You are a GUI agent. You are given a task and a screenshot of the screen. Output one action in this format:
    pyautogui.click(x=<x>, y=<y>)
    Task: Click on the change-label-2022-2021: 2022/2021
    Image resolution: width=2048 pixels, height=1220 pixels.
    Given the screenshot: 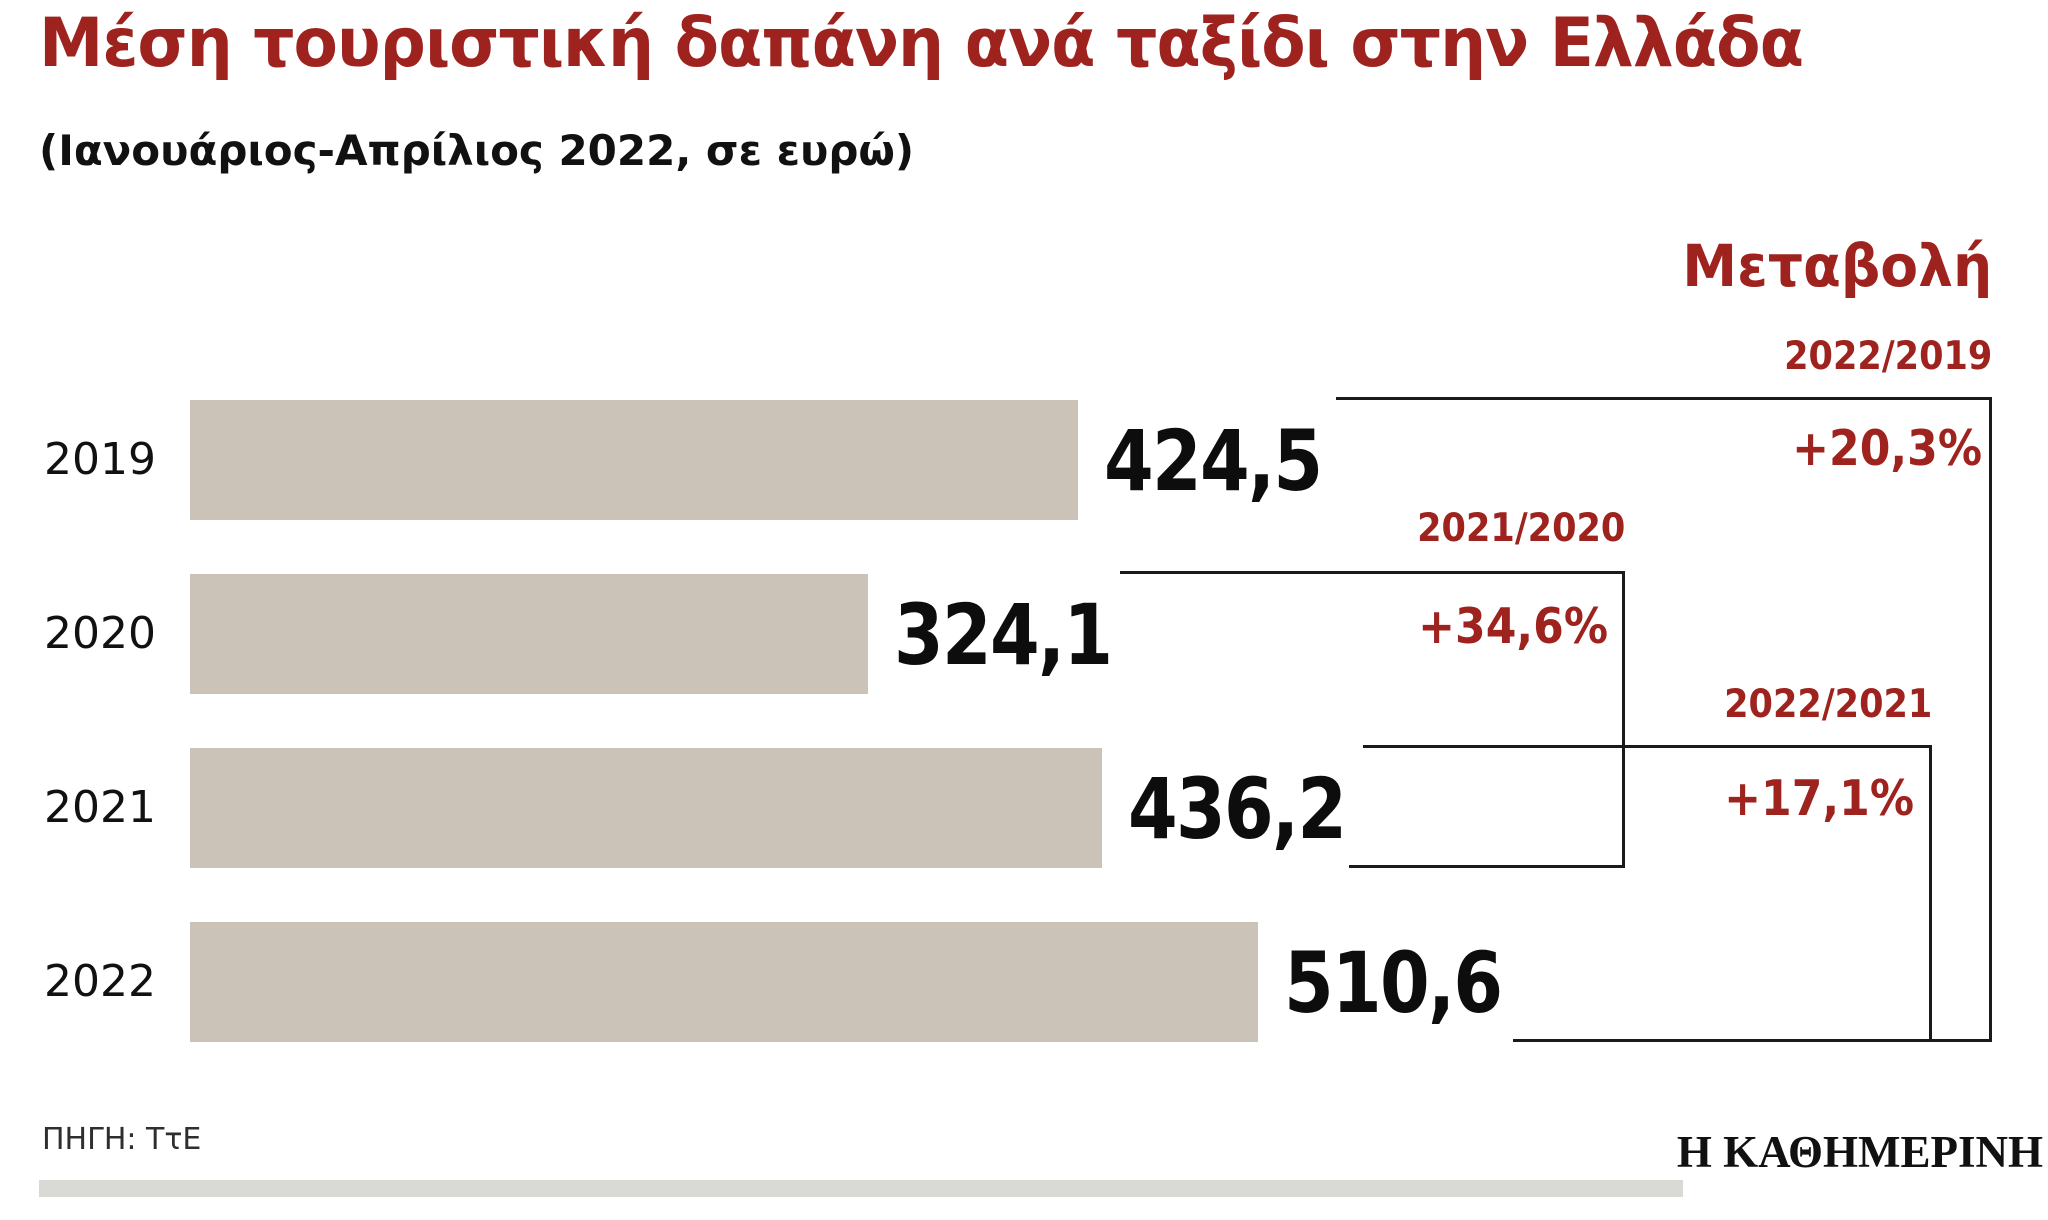 What is the action you would take?
    pyautogui.click(x=1827, y=704)
    